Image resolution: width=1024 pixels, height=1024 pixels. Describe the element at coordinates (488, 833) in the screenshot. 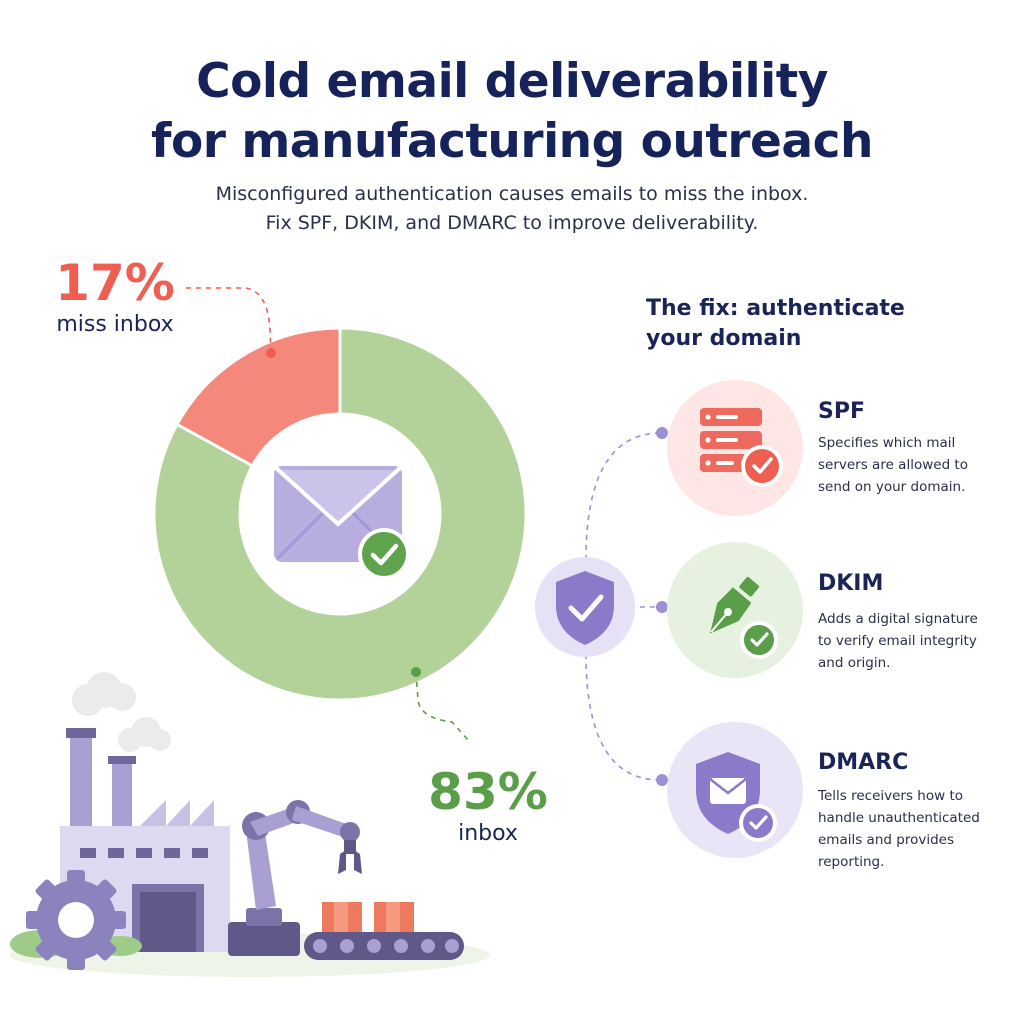

I see `stat-inbox-label: inbox` at that location.